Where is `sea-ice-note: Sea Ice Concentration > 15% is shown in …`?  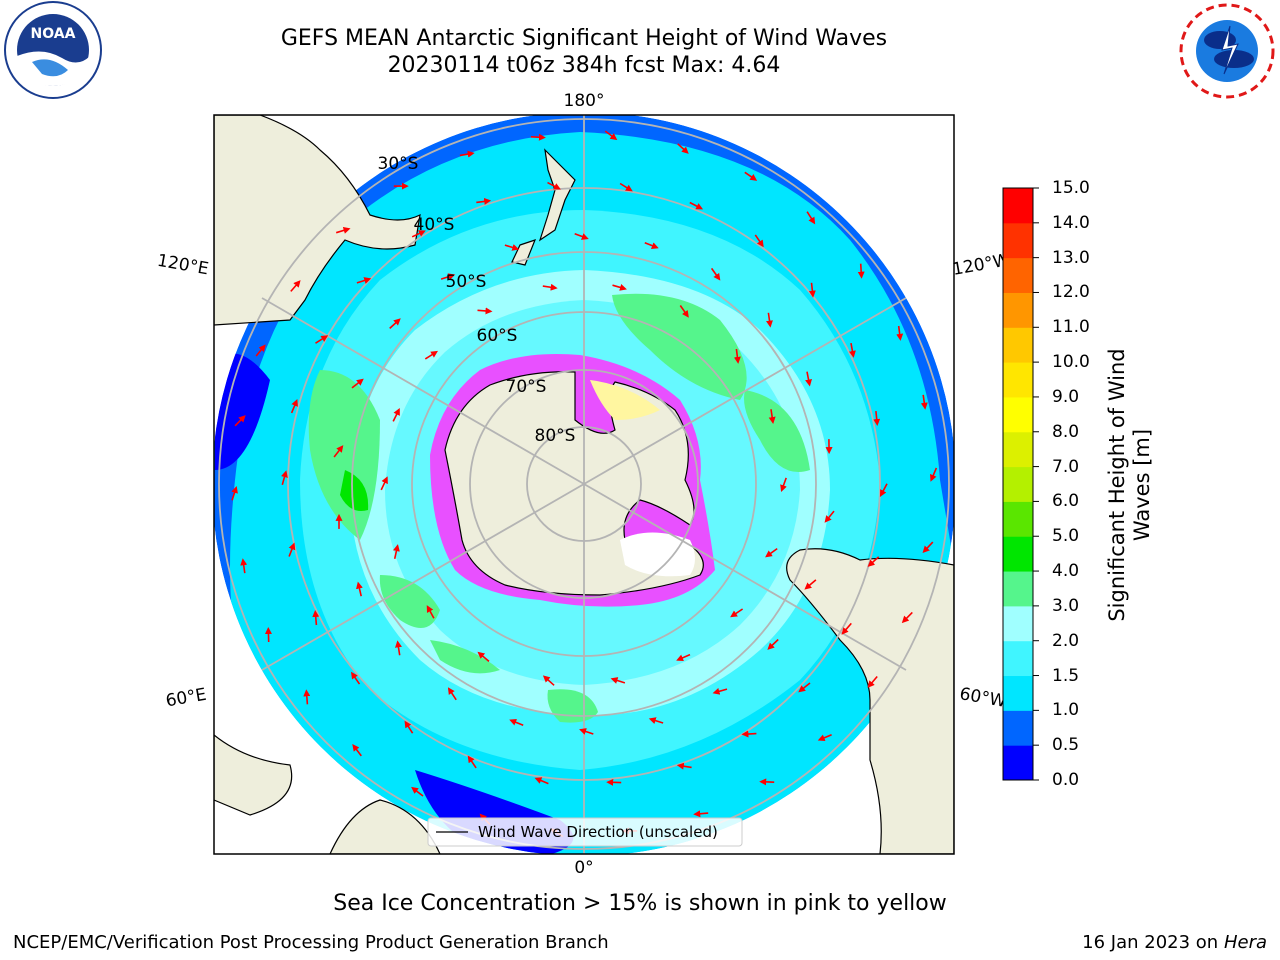
sea-ice-note: Sea Ice Concentration > 15% is shown in … is located at coordinates (640, 903).